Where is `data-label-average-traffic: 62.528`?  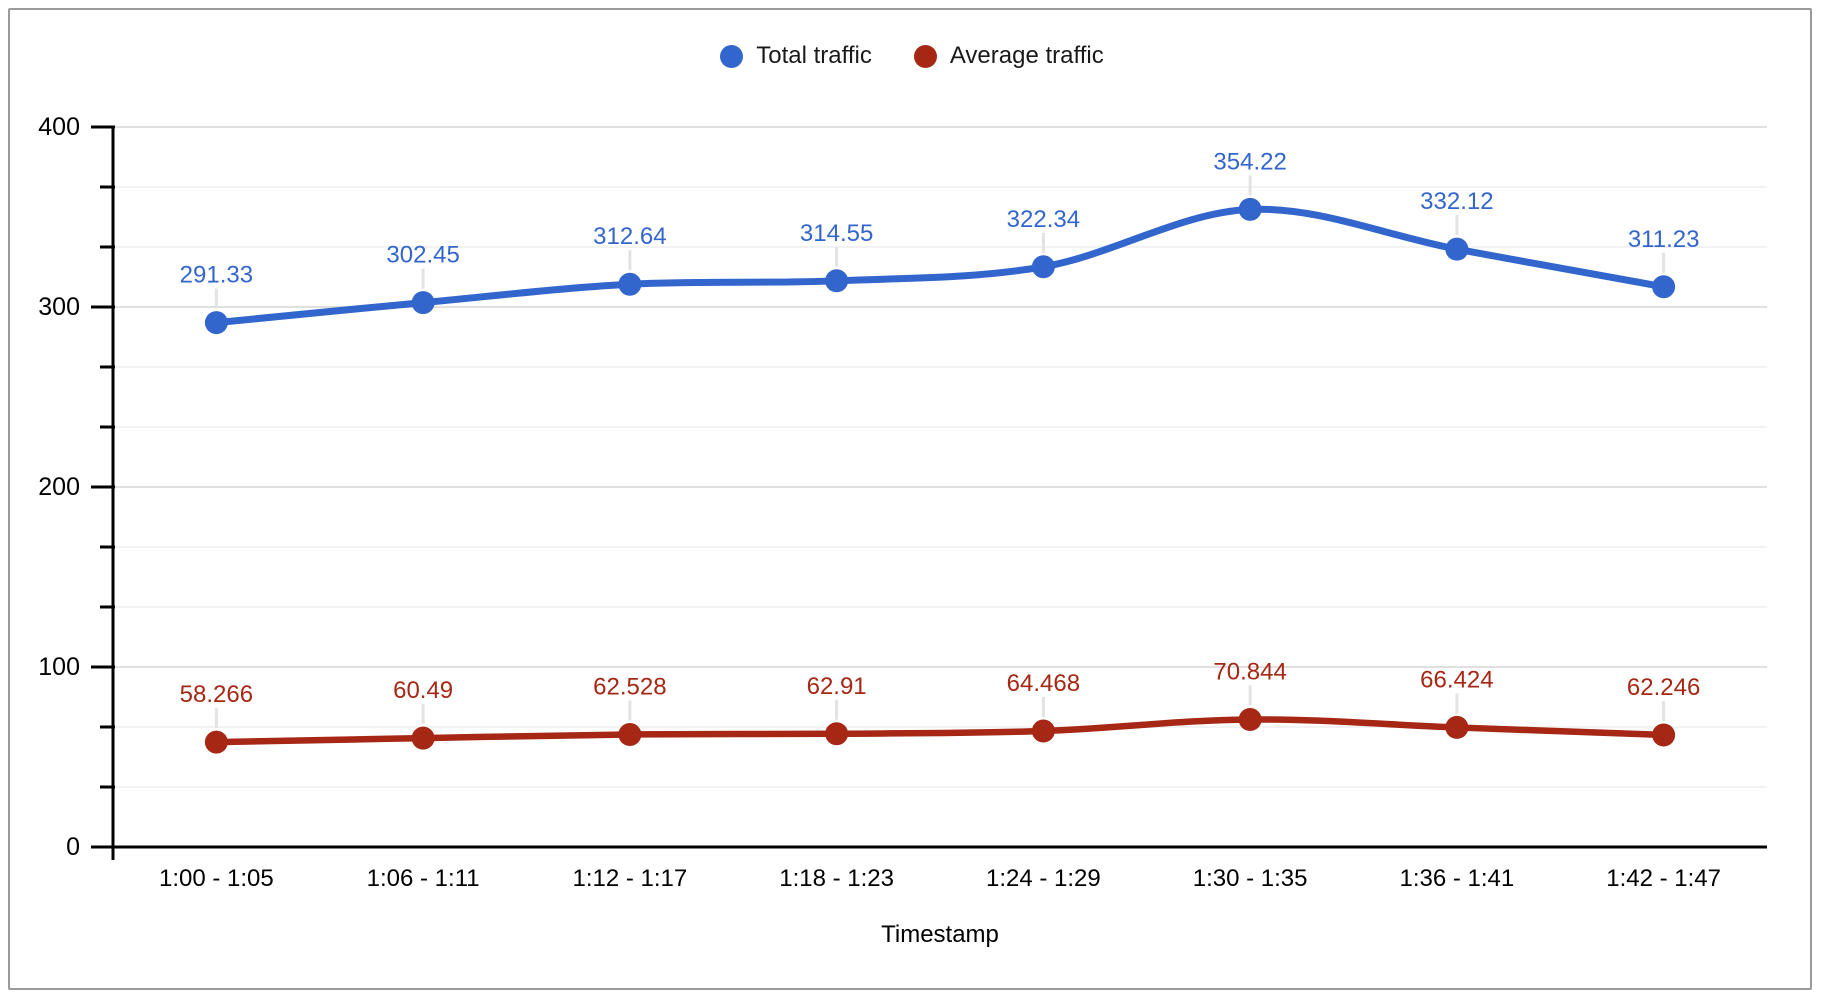
data-label-average-traffic: 62.528 is located at coordinates (629, 686).